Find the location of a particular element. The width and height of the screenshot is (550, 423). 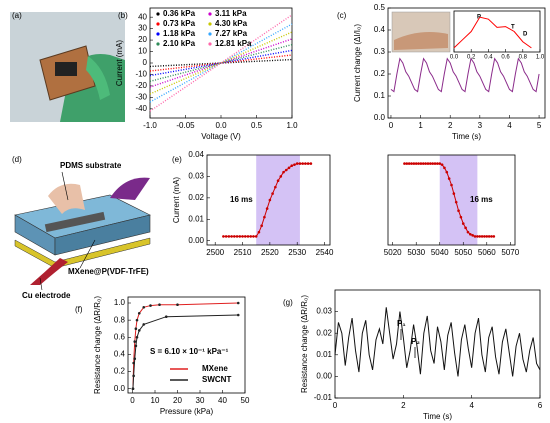

annotation: S = 6.10 × 10⁻¹ kPa⁻¹ is located at coordinates (189, 351).